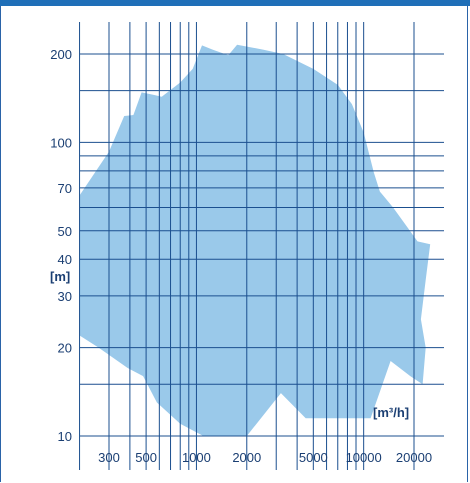 The image size is (470, 483). What do you see at coordinates (65, 296) in the screenshot?
I see `y-tick-label: 30` at bounding box center [65, 296].